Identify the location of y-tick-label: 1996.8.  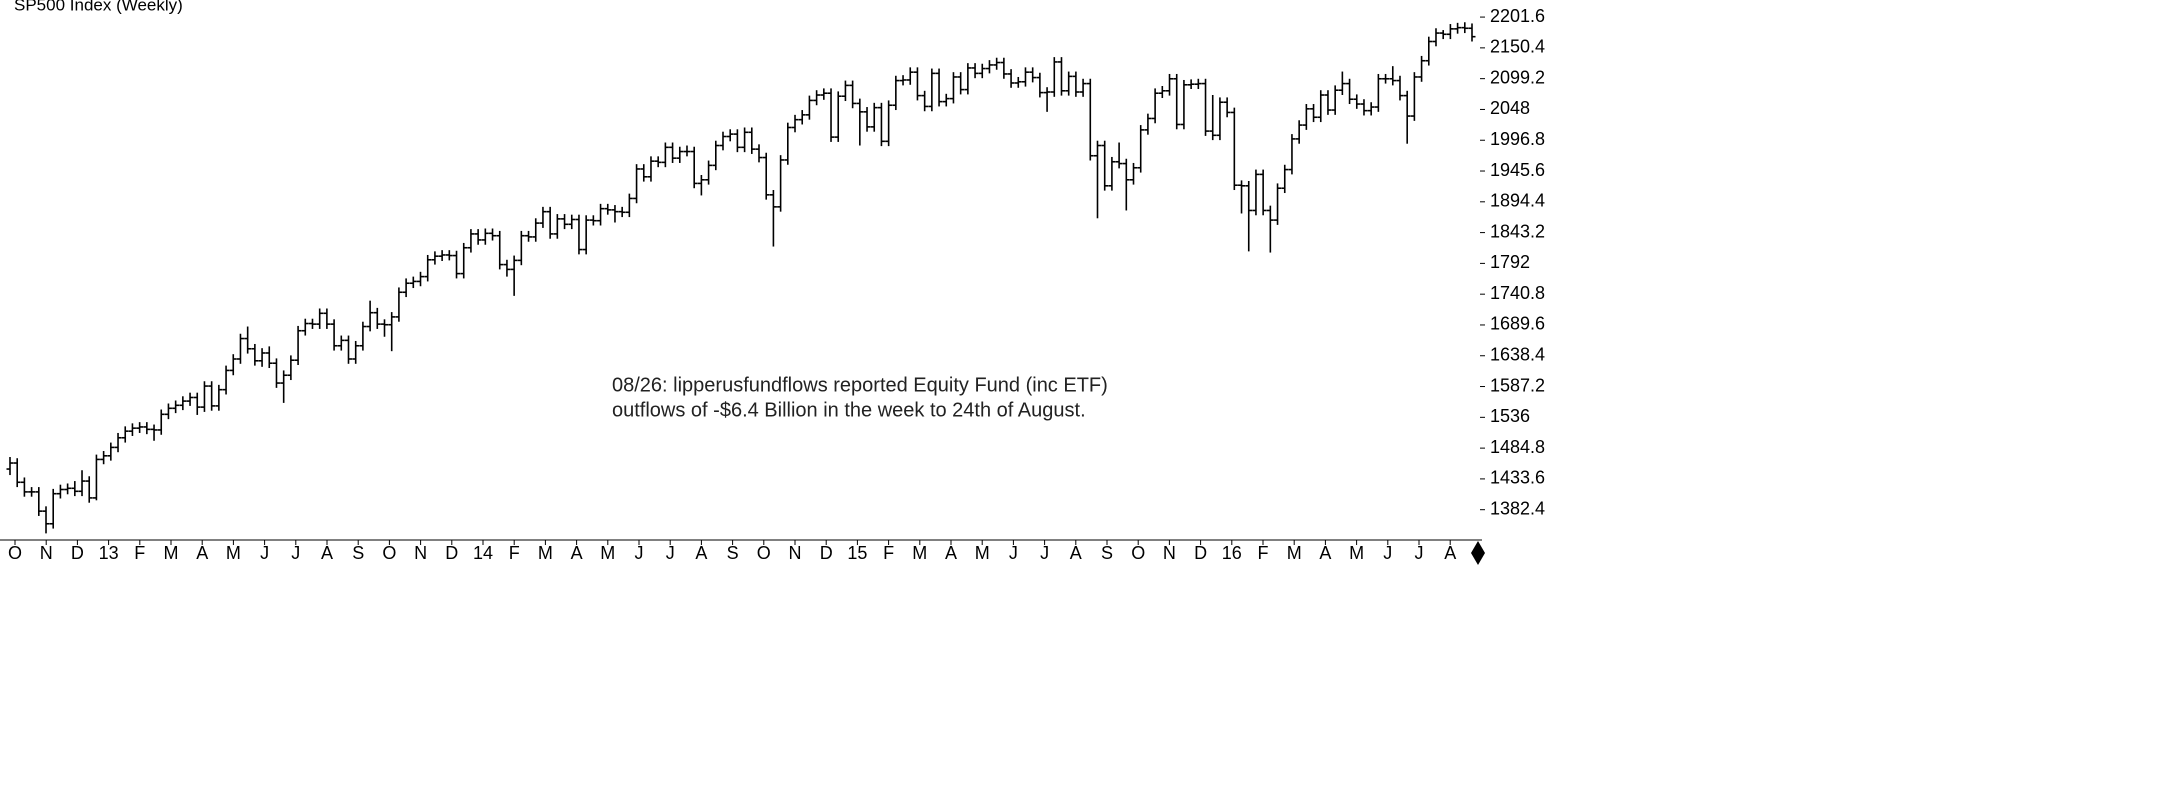
(1517, 139).